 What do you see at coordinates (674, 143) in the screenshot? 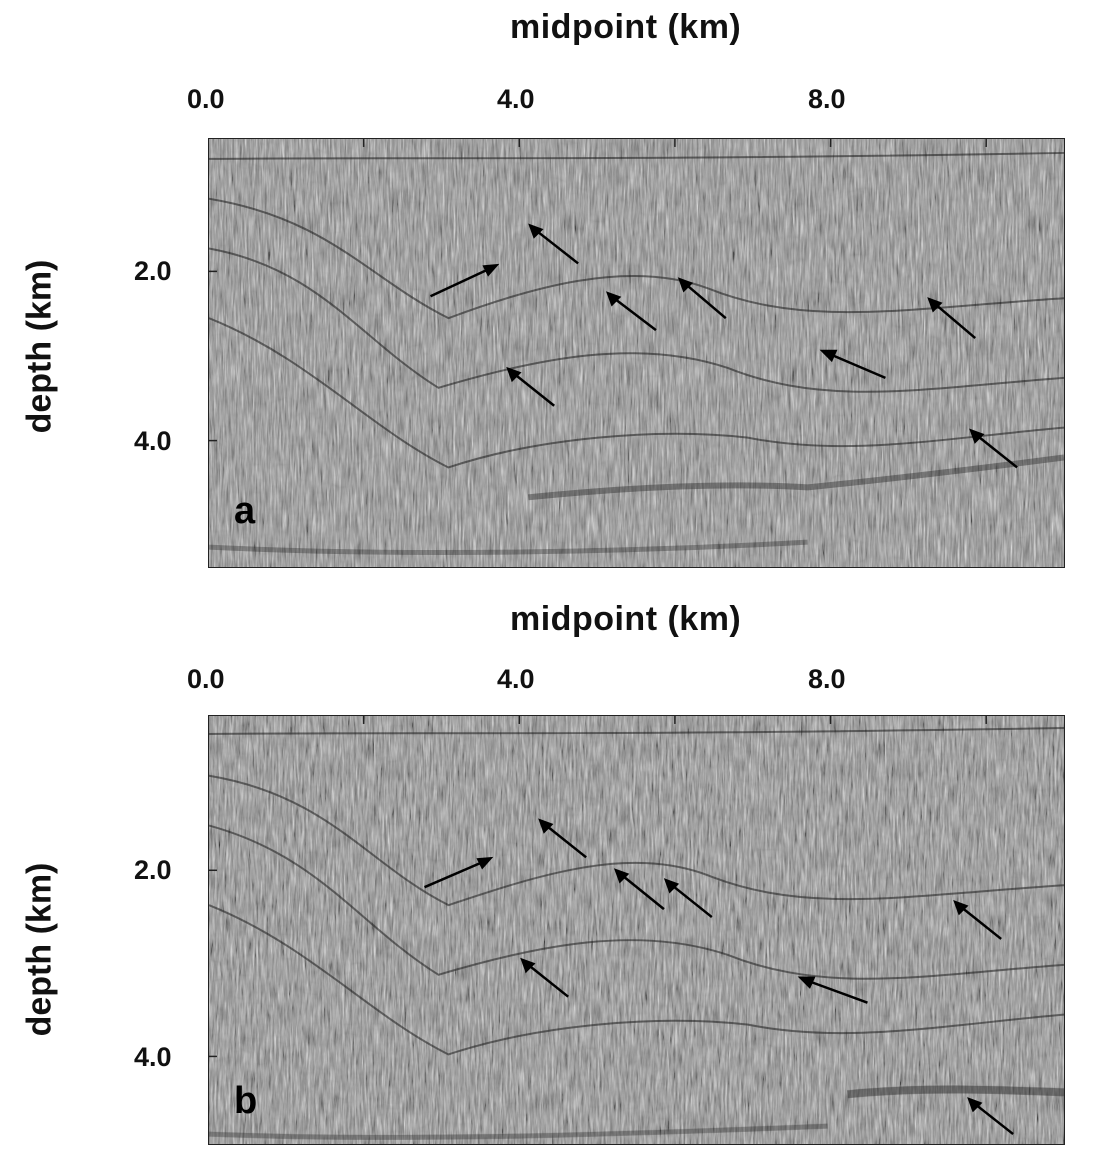
I see `panel-a-xtick-marks` at bounding box center [674, 143].